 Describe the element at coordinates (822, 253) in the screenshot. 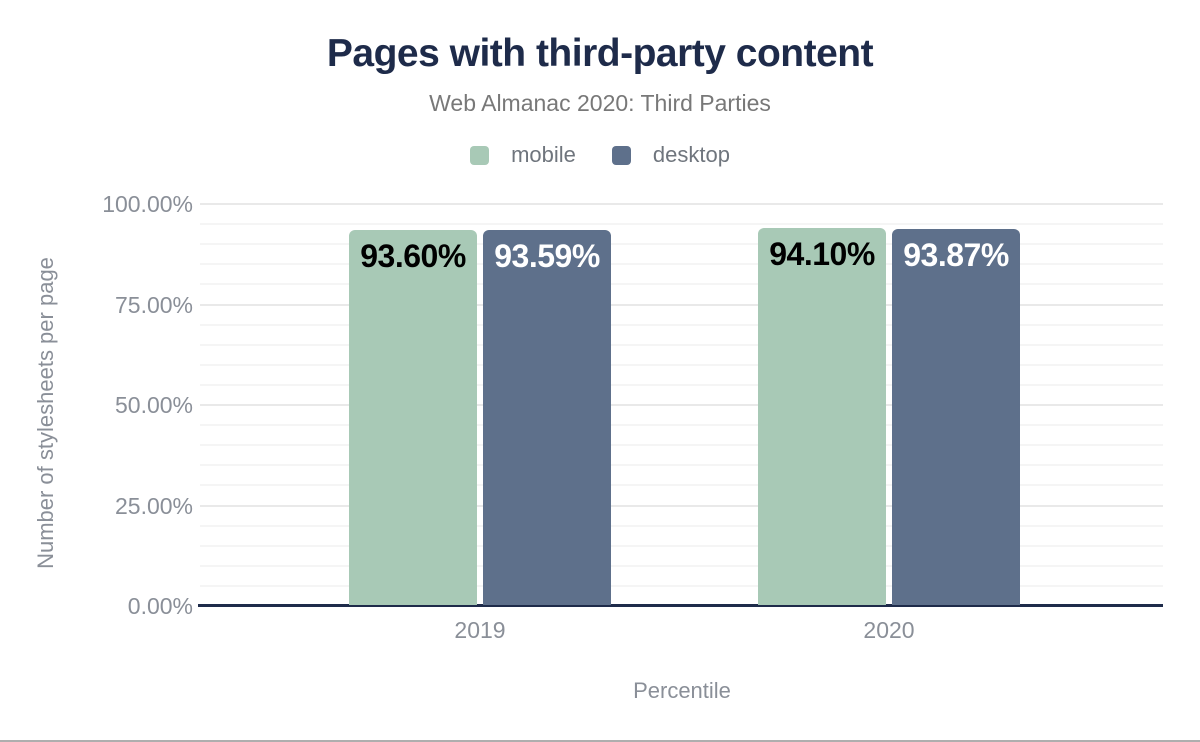

I see `bar-label-mobile-2020: 94.10%` at that location.